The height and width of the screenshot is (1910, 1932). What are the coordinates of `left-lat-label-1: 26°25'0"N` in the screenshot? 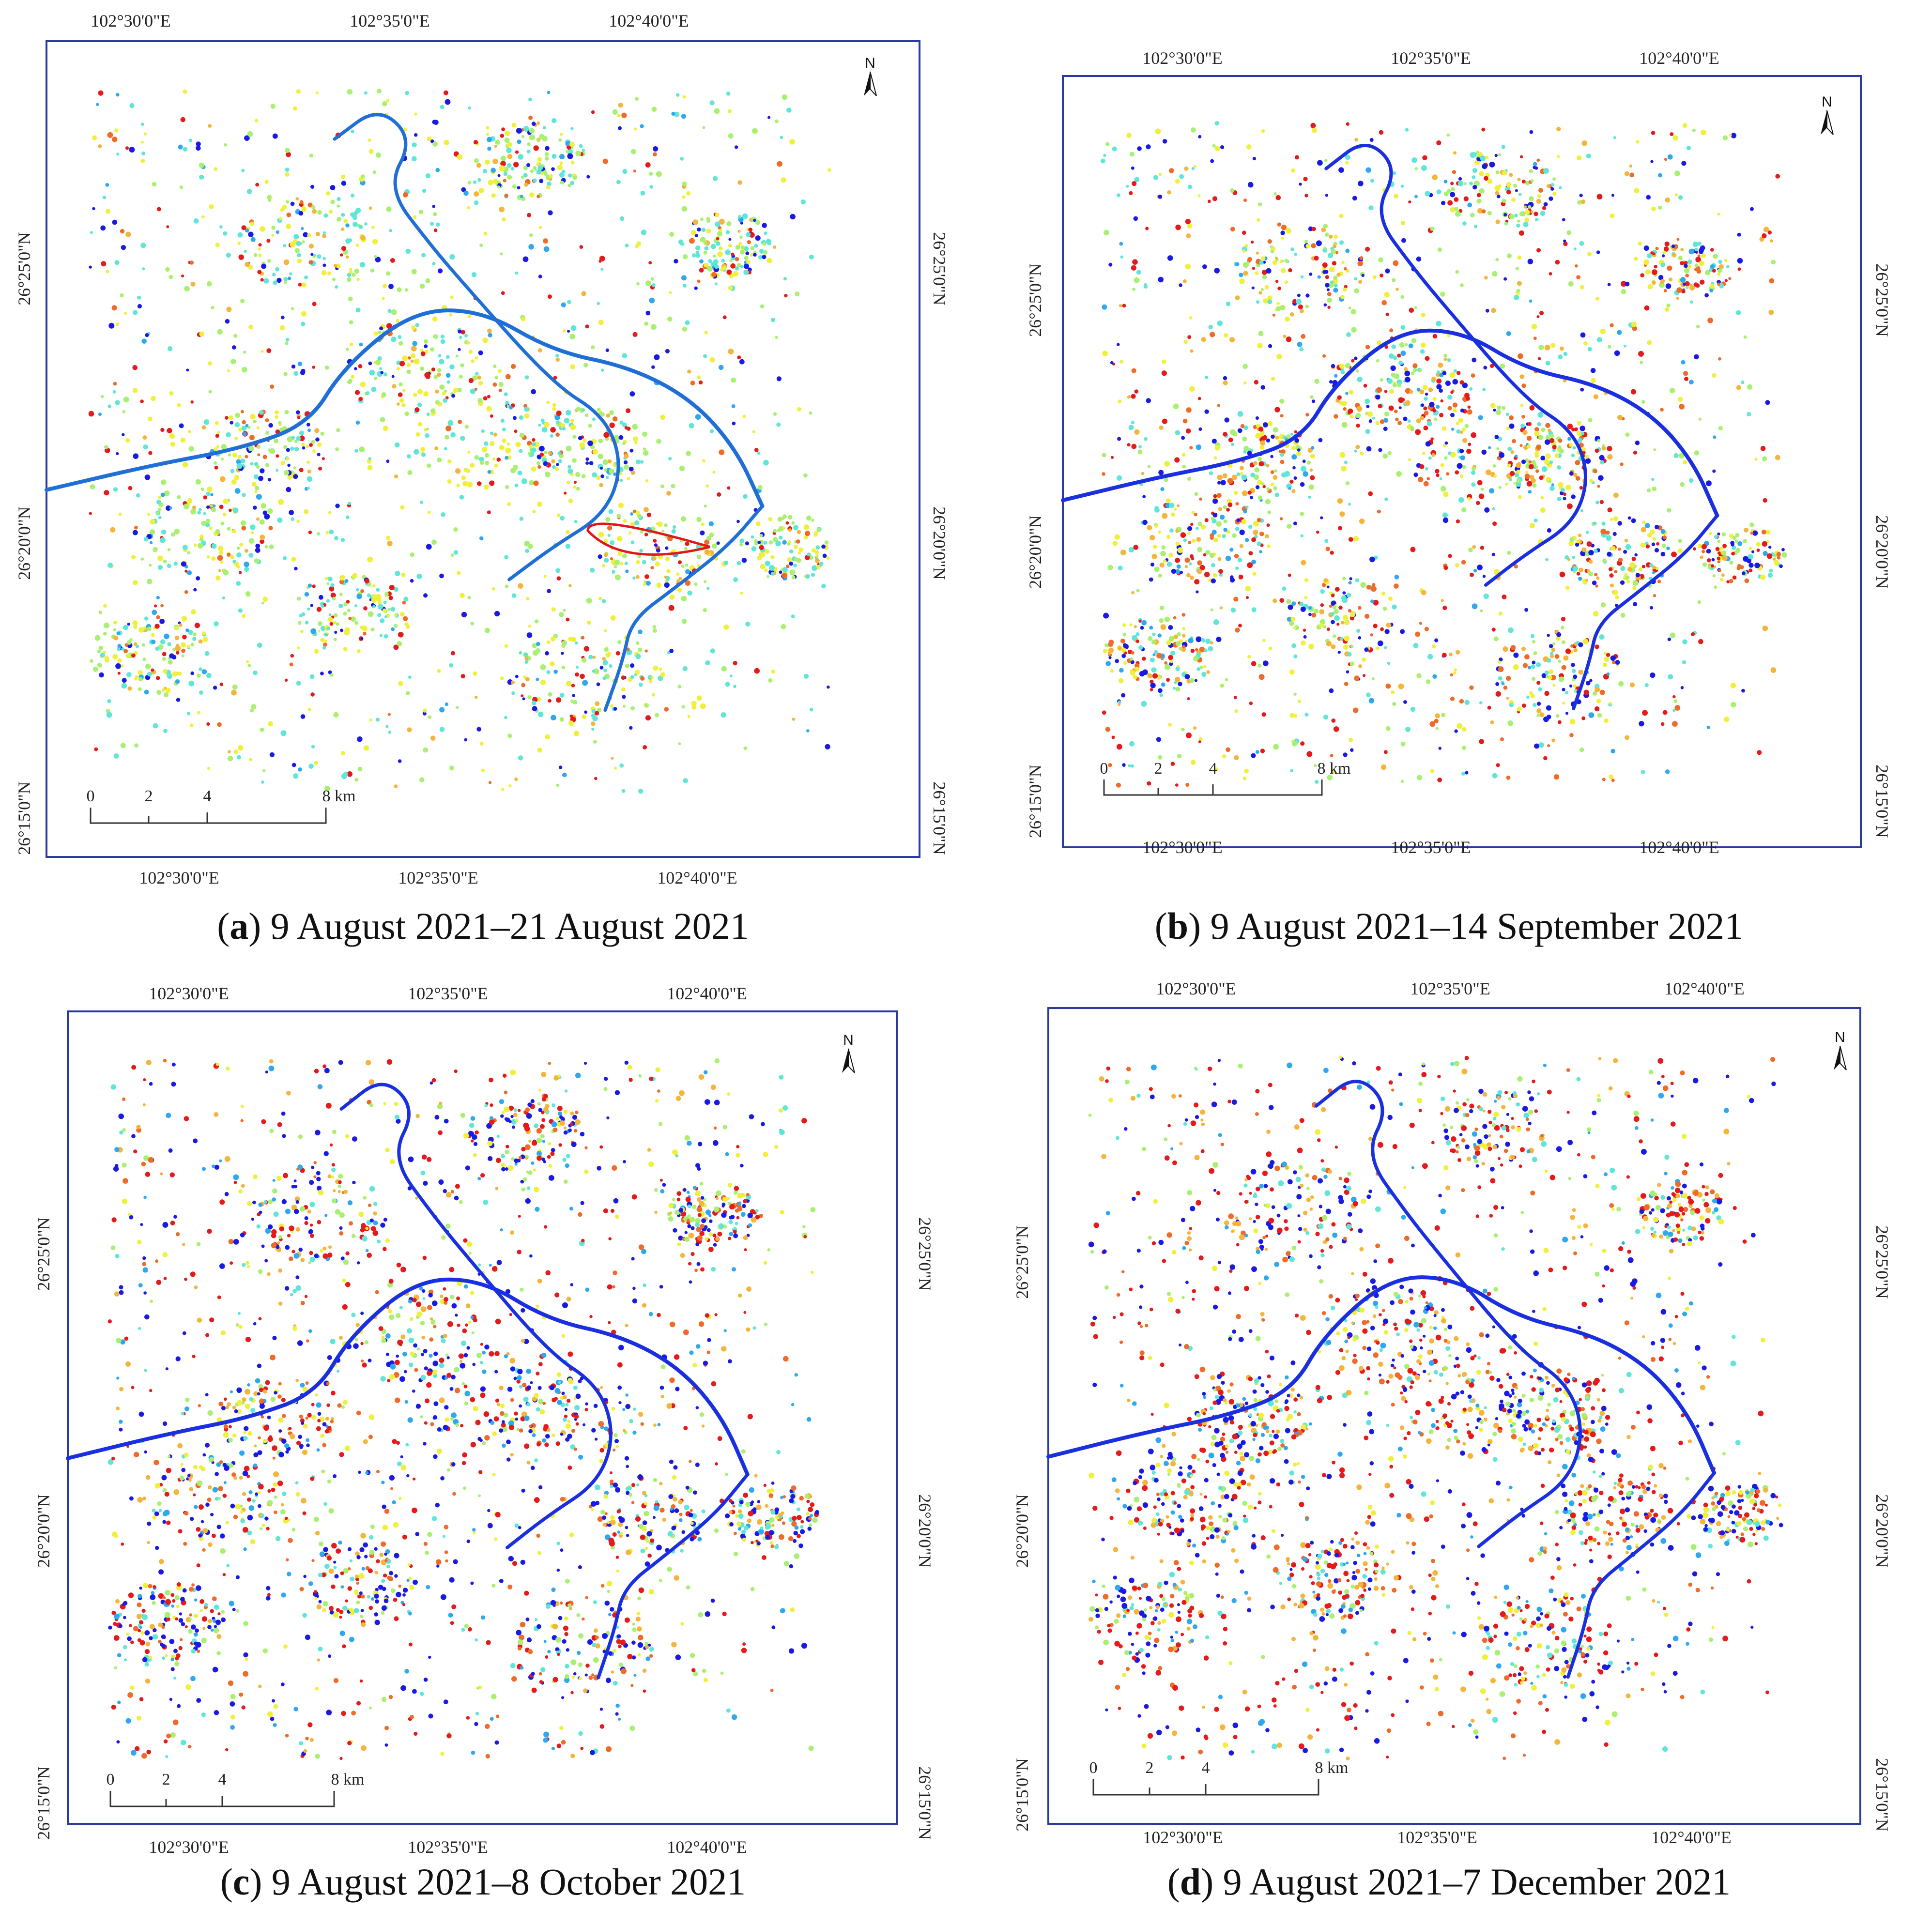 It's located at (24, 269).